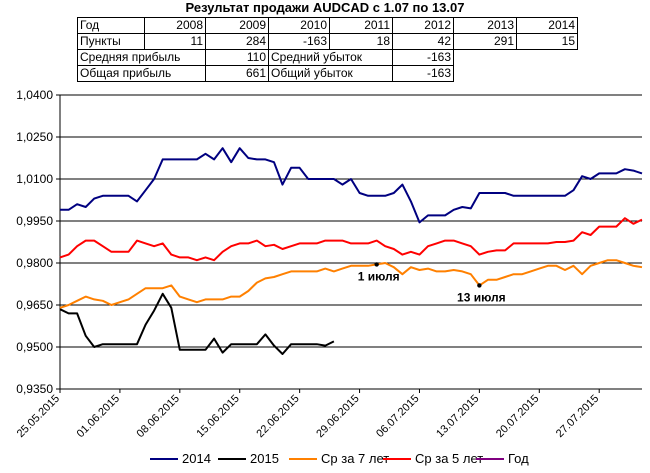 The width and height of the screenshot is (650, 473). What do you see at coordinates (518, 458) in the screenshot?
I see `legend-label: Год` at bounding box center [518, 458].